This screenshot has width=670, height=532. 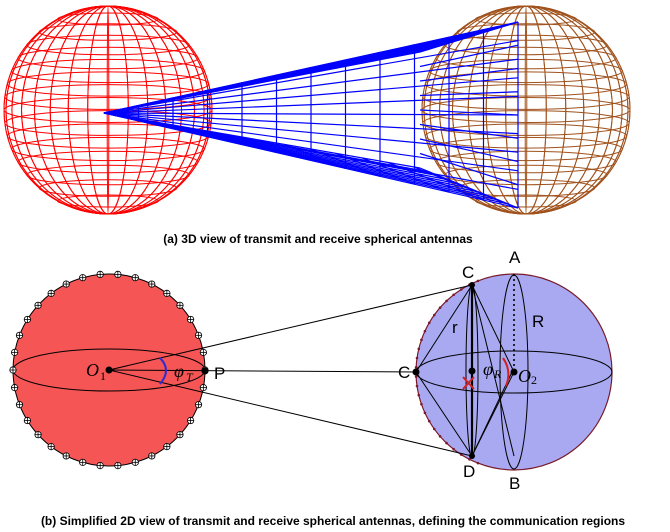 What do you see at coordinates (163, 371) in the screenshot?
I see `phi-t-angle-arc` at bounding box center [163, 371].